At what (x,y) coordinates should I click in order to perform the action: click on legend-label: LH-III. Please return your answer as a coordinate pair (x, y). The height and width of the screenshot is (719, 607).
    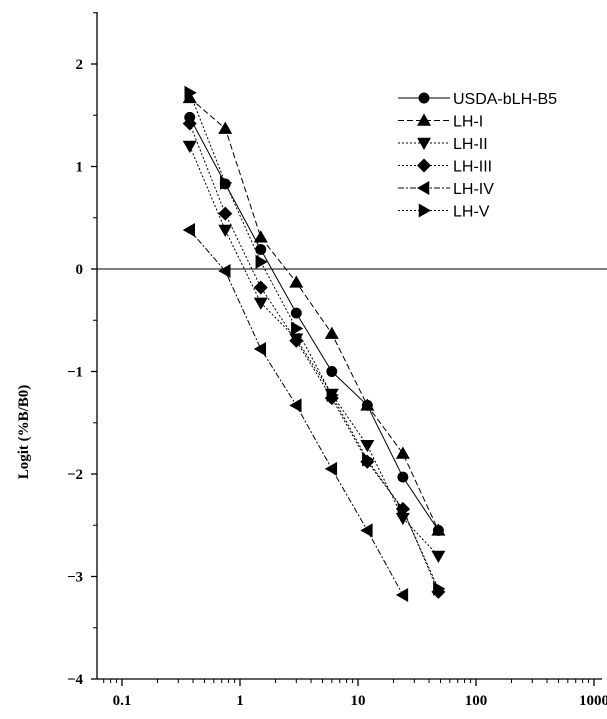
    Looking at the image, I should click on (472, 167).